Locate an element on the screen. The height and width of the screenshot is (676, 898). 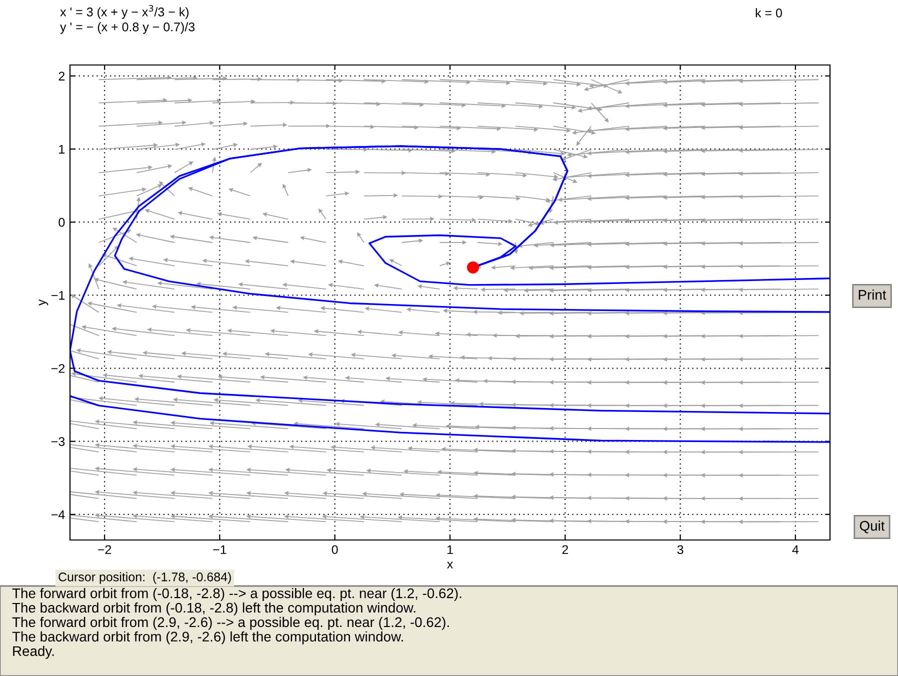
y-tick-label: 0 is located at coordinates (61, 222).